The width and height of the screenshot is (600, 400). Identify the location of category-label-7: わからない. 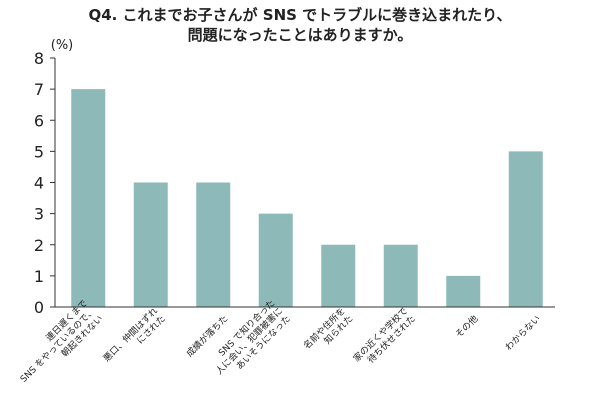
(523, 333).